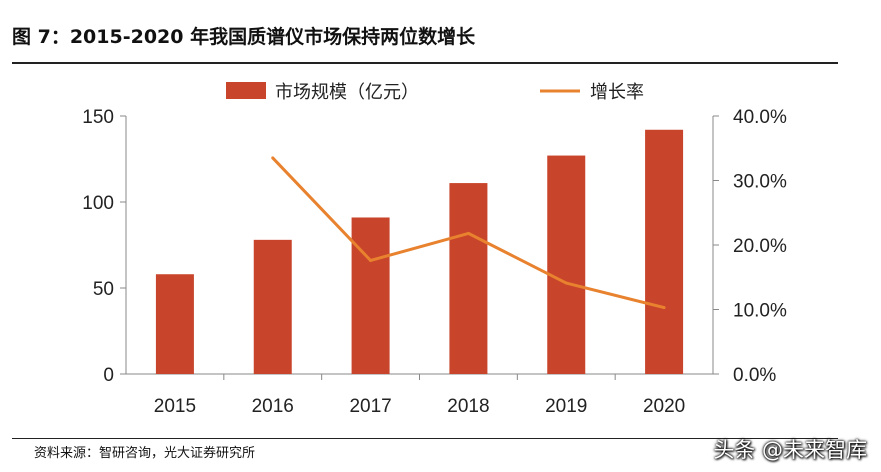  Describe the element at coordinates (174, 324) in the screenshot. I see `bar-2015` at that location.